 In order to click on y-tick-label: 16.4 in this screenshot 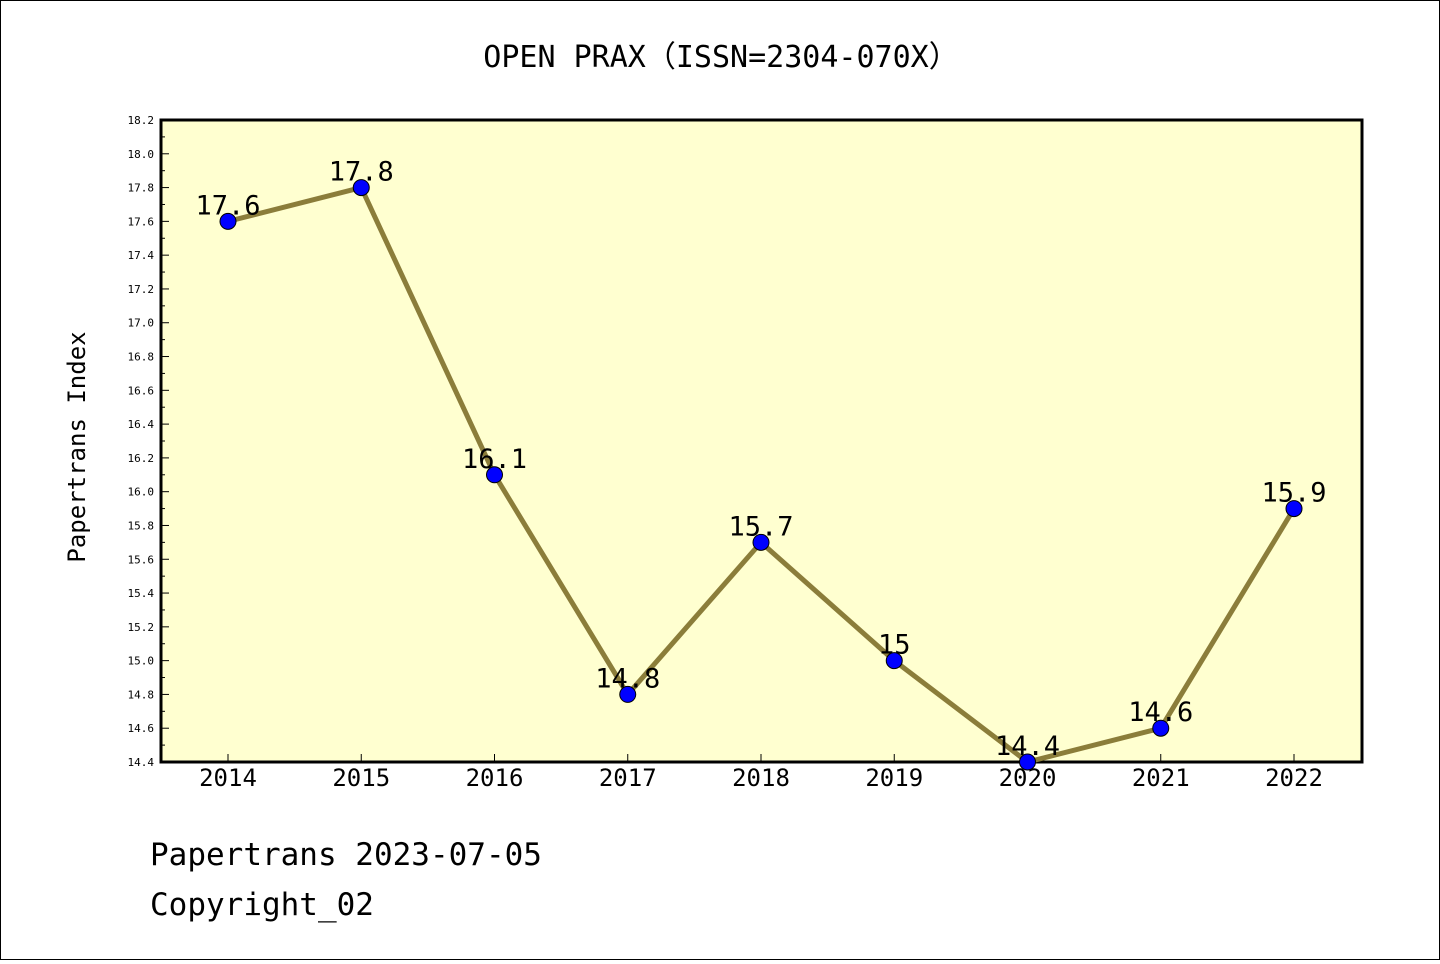, I will do `click(141, 424)`.